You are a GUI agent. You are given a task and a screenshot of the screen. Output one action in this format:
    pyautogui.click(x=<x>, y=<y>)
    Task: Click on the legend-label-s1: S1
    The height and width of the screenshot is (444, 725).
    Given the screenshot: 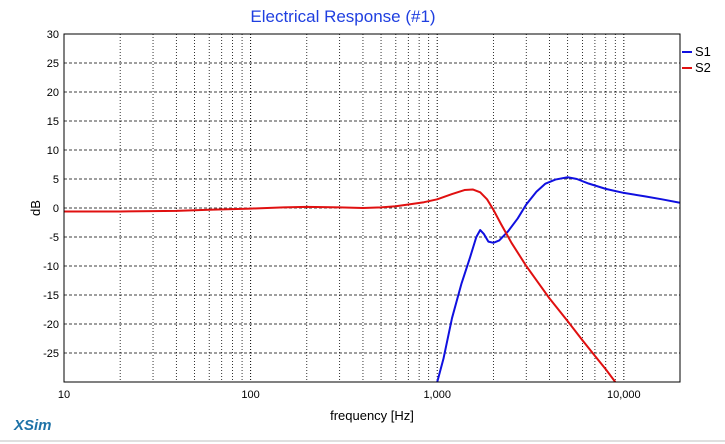 What is the action you would take?
    pyautogui.click(x=703, y=51)
    